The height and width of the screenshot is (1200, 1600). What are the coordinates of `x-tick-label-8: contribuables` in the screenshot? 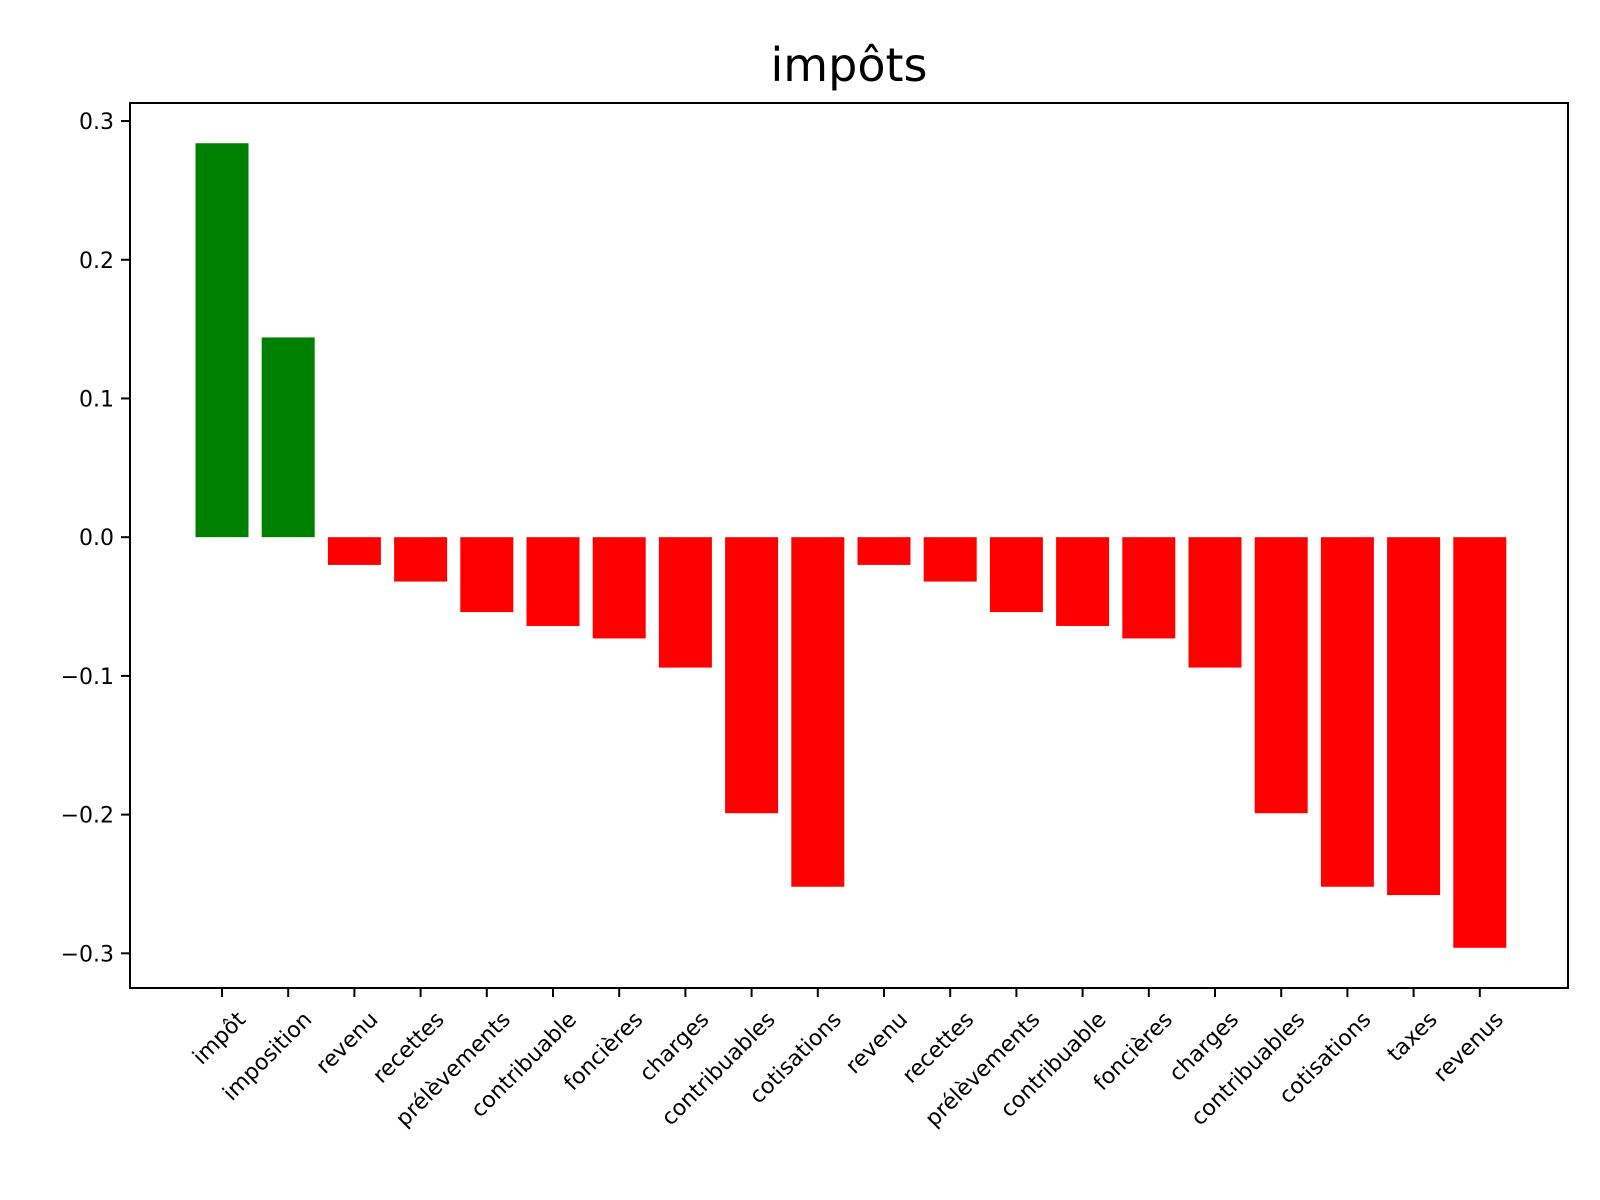 It's located at (719, 1069).